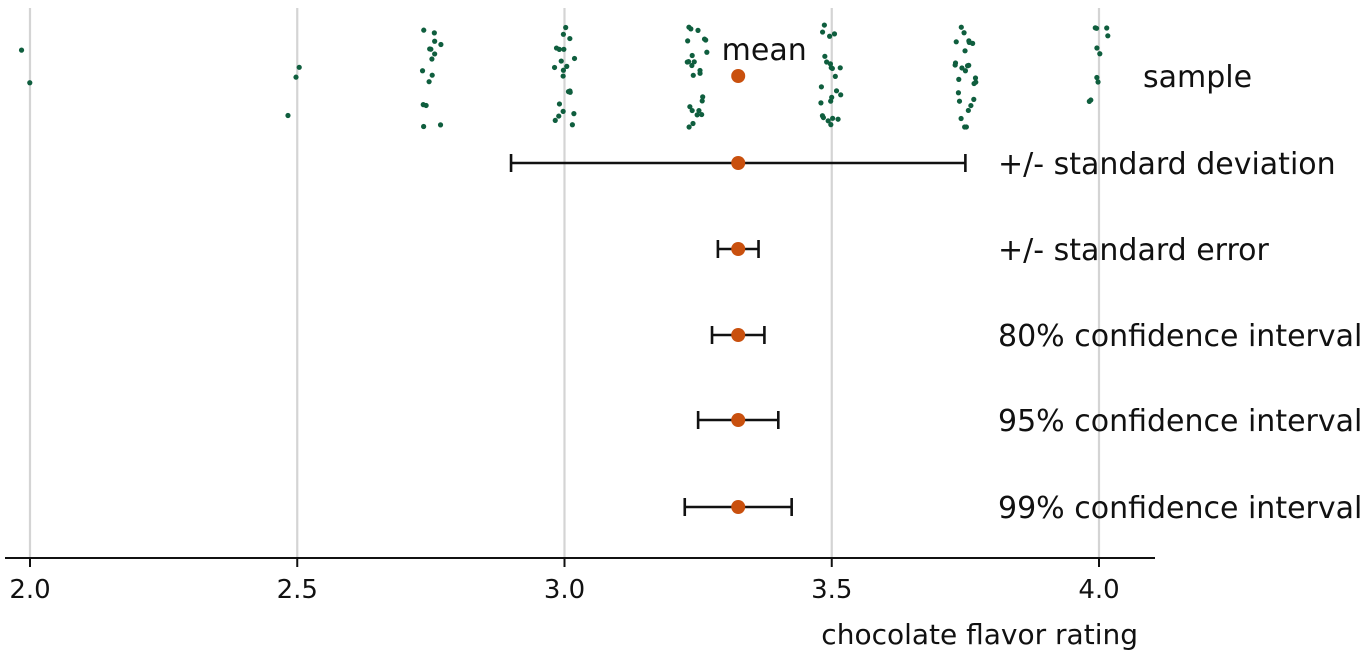 The image size is (1371, 658). What do you see at coordinates (1197, 77) in the screenshot?
I see `sample-row-label: sample` at bounding box center [1197, 77].